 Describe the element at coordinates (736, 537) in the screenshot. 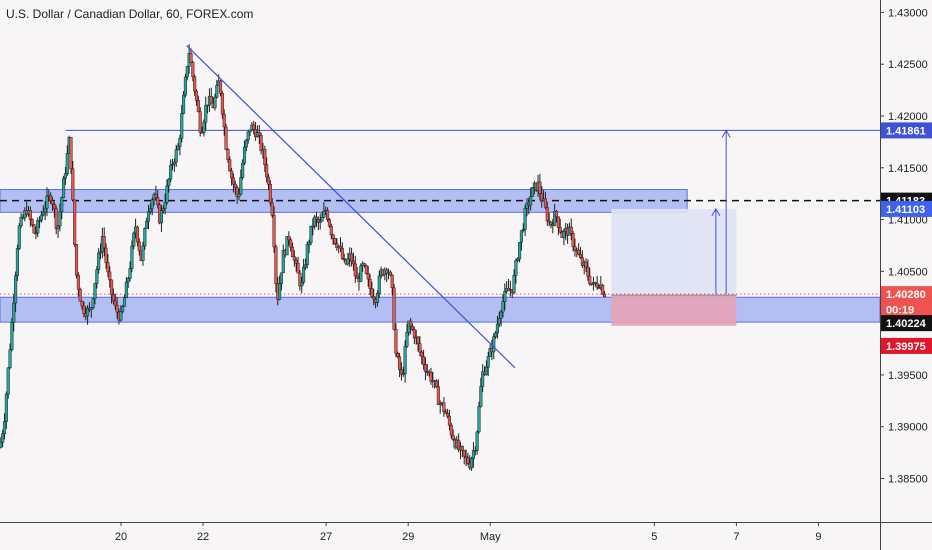

I see `x-tick-label: 7` at that location.